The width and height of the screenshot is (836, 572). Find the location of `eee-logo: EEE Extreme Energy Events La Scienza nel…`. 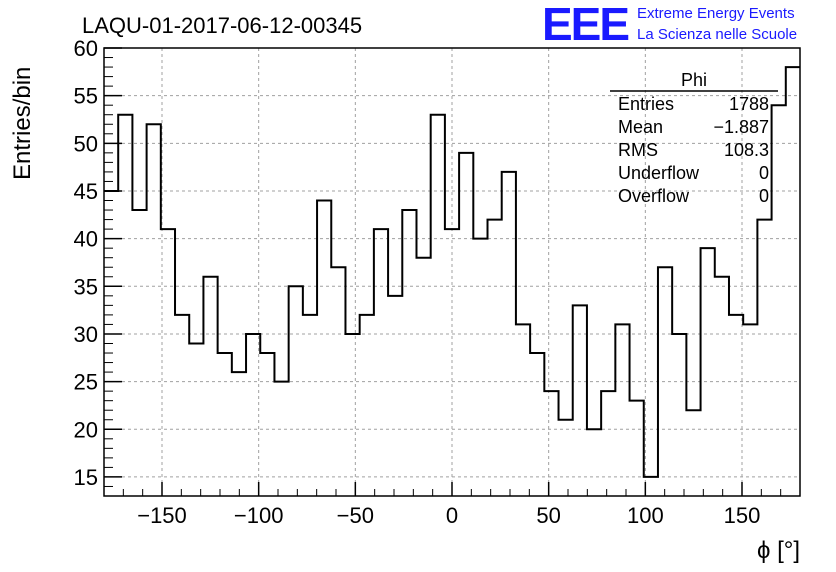

eee-logo: EEE Extreme Energy Events La Scienza nel… is located at coordinates (669, 25).